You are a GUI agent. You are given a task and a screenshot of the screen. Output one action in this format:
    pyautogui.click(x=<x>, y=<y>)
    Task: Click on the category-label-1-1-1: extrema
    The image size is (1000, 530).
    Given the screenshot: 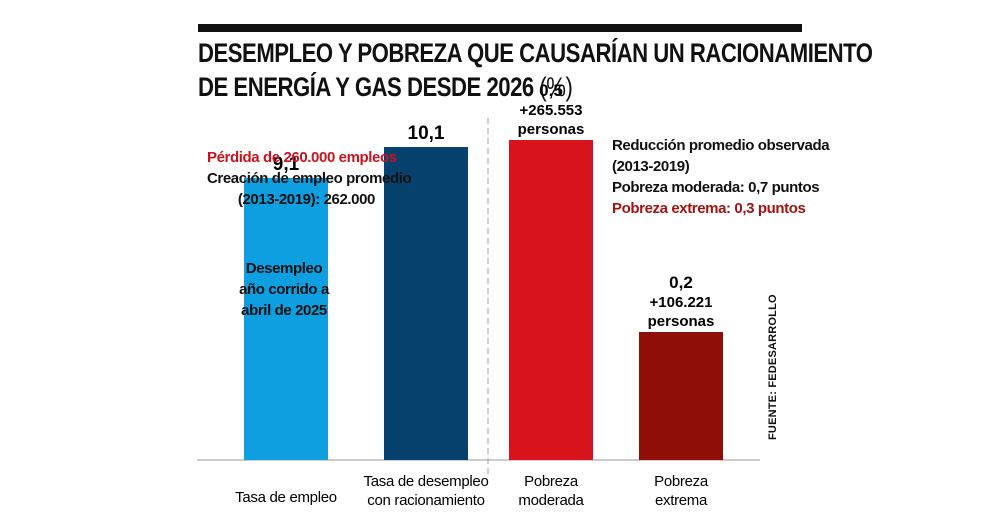 What is the action you would take?
    pyautogui.click(x=681, y=500)
    